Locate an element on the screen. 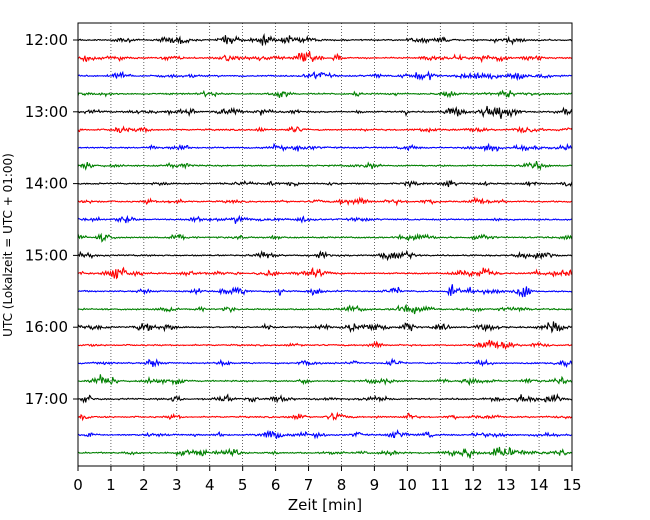 The image size is (650, 520). x-tick-label: 5 is located at coordinates (243, 485).